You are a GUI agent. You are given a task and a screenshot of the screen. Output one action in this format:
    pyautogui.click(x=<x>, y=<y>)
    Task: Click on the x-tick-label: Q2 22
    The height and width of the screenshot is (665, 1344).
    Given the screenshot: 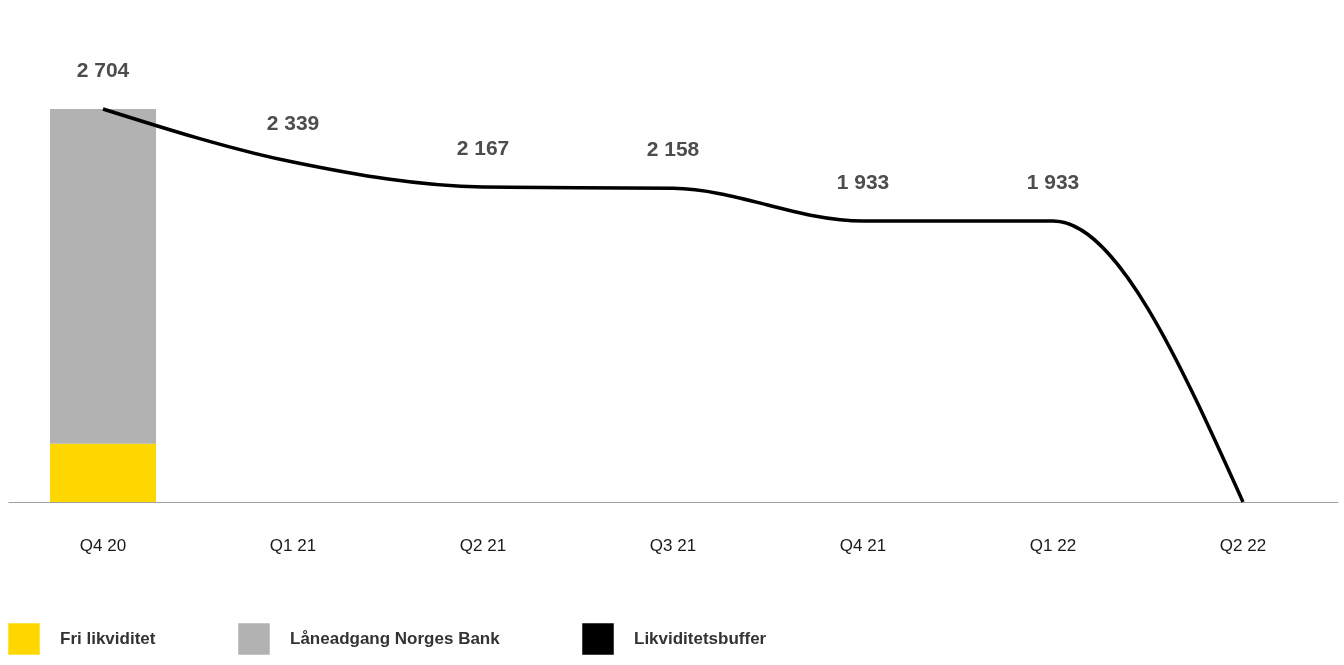 What is the action you would take?
    pyautogui.click(x=1243, y=545)
    